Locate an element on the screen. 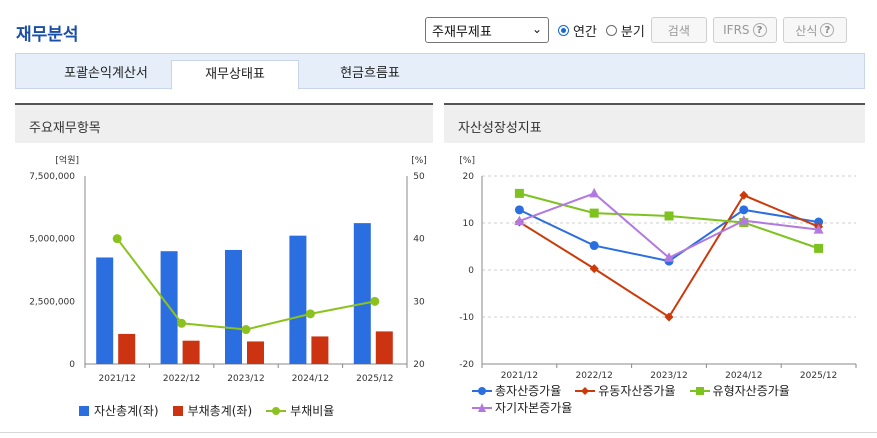  left-panel-title: 주요재무항목 is located at coordinates (65, 128).